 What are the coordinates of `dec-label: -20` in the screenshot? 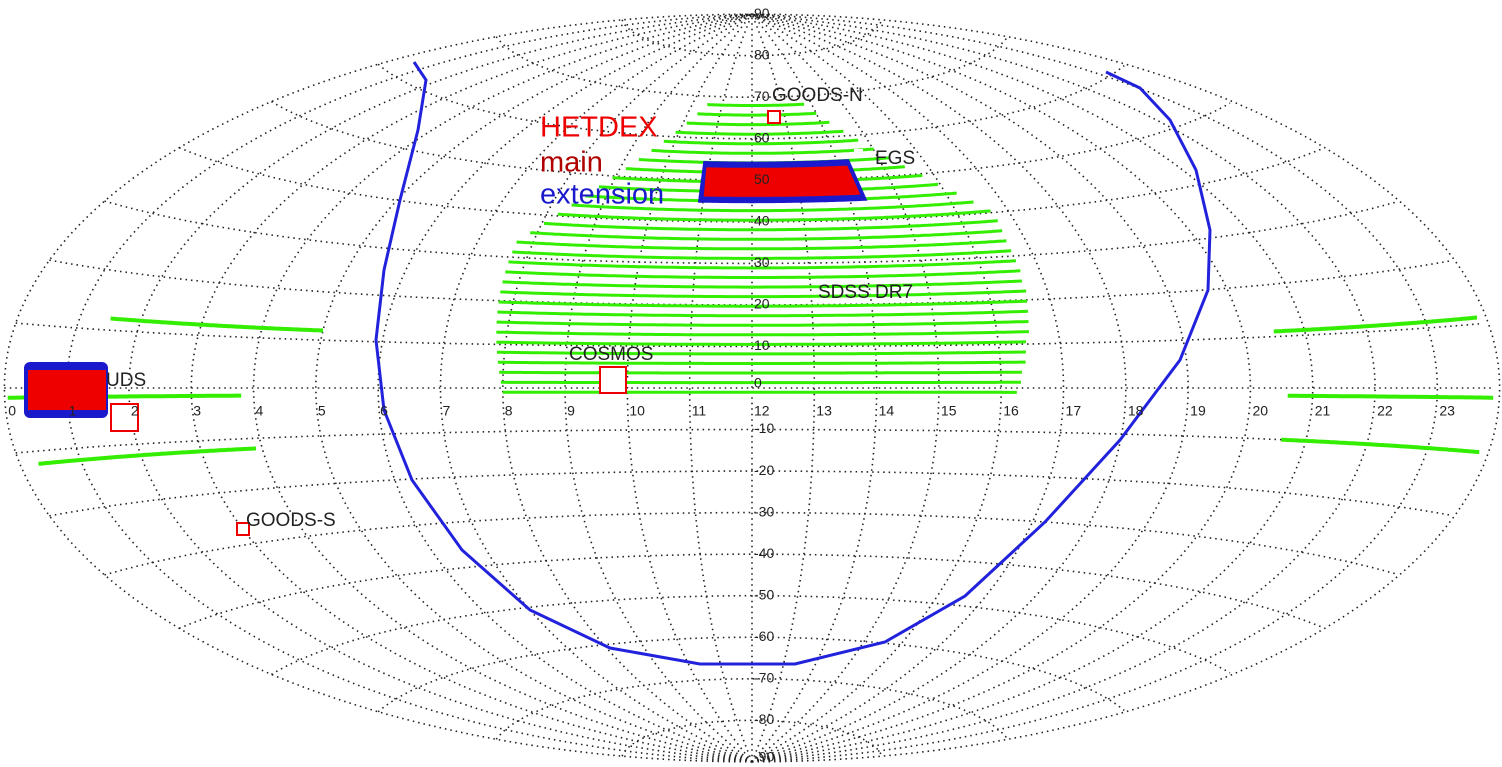 It's located at (764, 470).